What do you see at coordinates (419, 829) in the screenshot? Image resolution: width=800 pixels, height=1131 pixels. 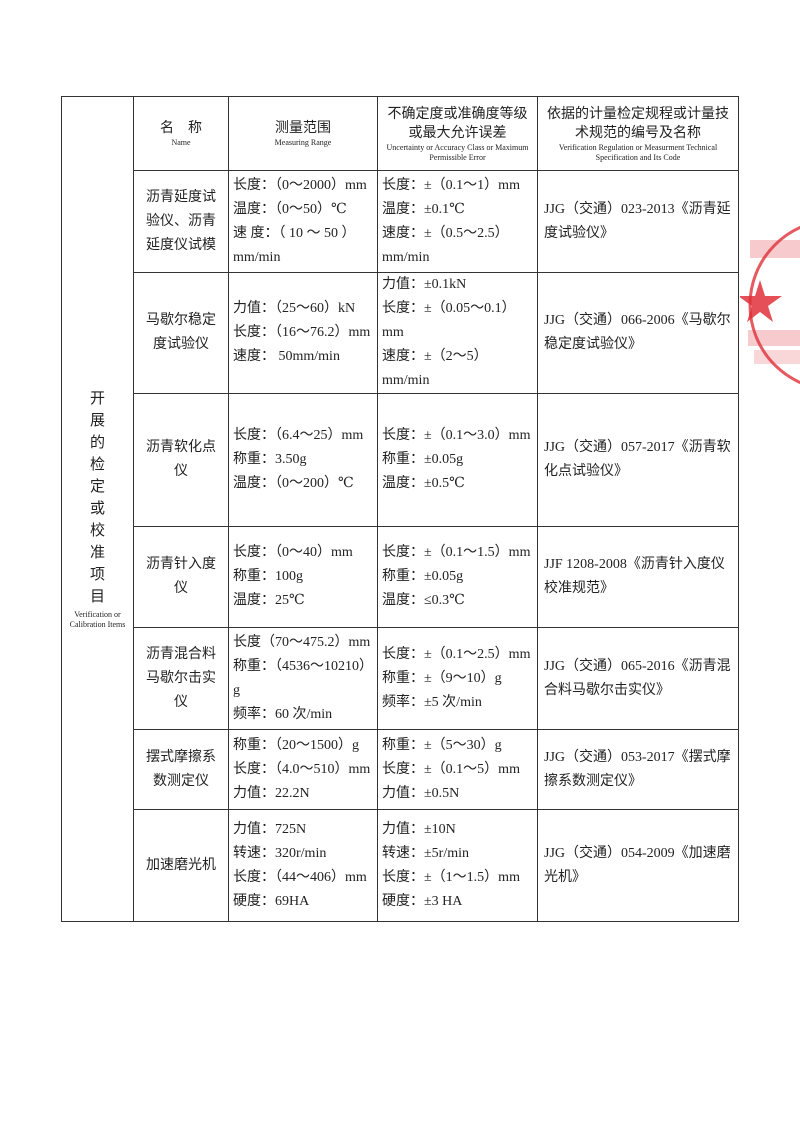 I see `uncertainty-line: 力值：±10N` at bounding box center [419, 829].